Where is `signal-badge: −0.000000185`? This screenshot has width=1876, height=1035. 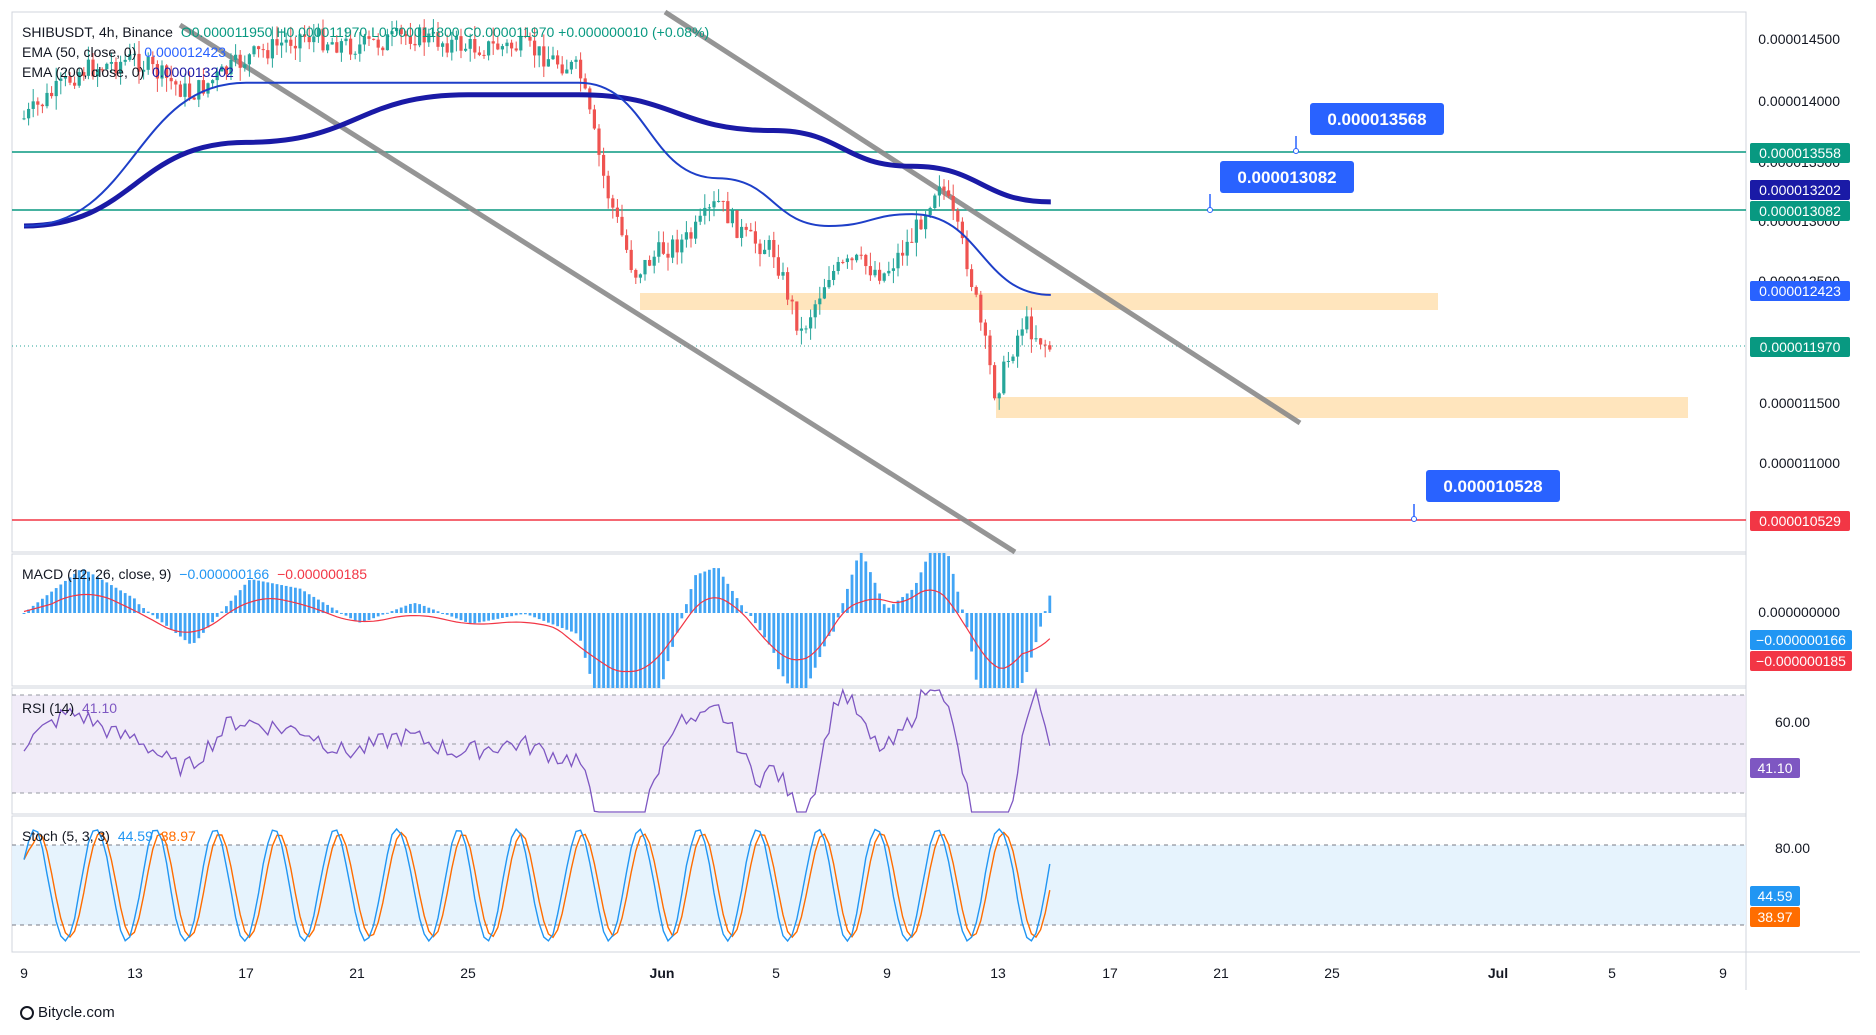 signal-badge: −0.000000185 is located at coordinates (1801, 661).